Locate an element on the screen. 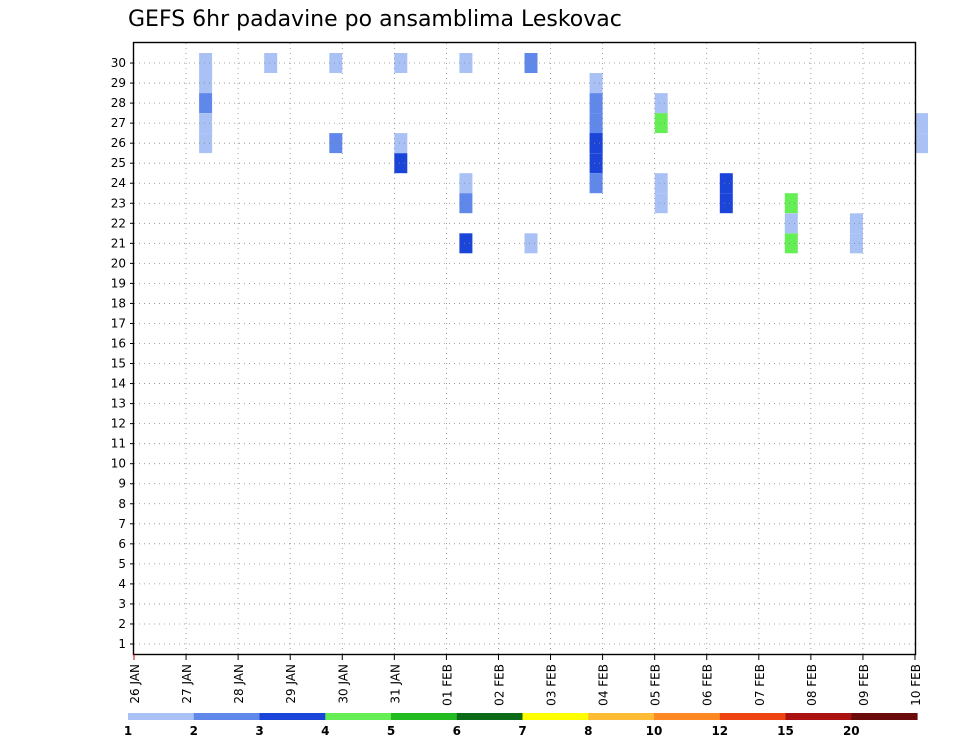  y-tick-label: 5 is located at coordinates (122, 564).